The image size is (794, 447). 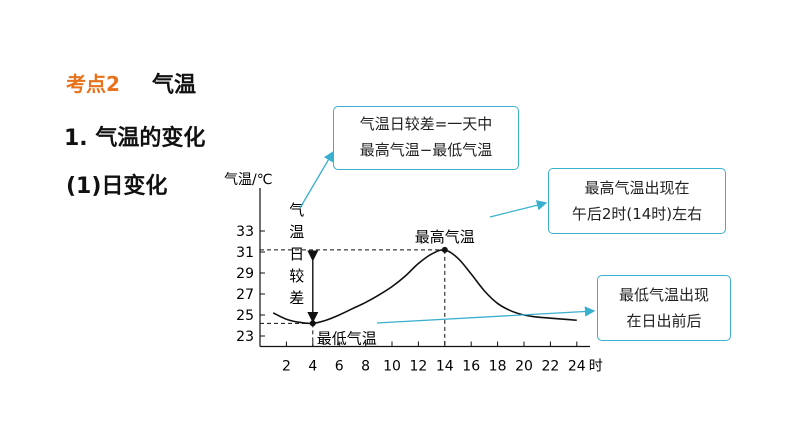 I want to click on callout-min-temp: 最低气温出现 在日出前后, so click(x=664, y=308).